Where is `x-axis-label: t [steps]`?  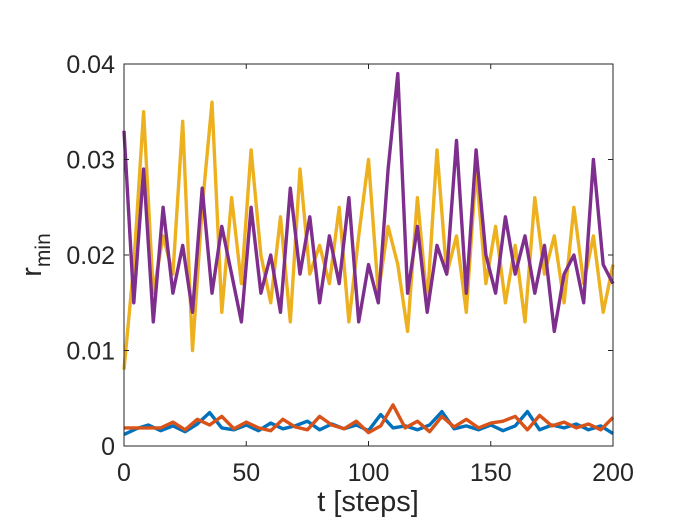
x-axis-label: t [steps] is located at coordinates (368, 502).